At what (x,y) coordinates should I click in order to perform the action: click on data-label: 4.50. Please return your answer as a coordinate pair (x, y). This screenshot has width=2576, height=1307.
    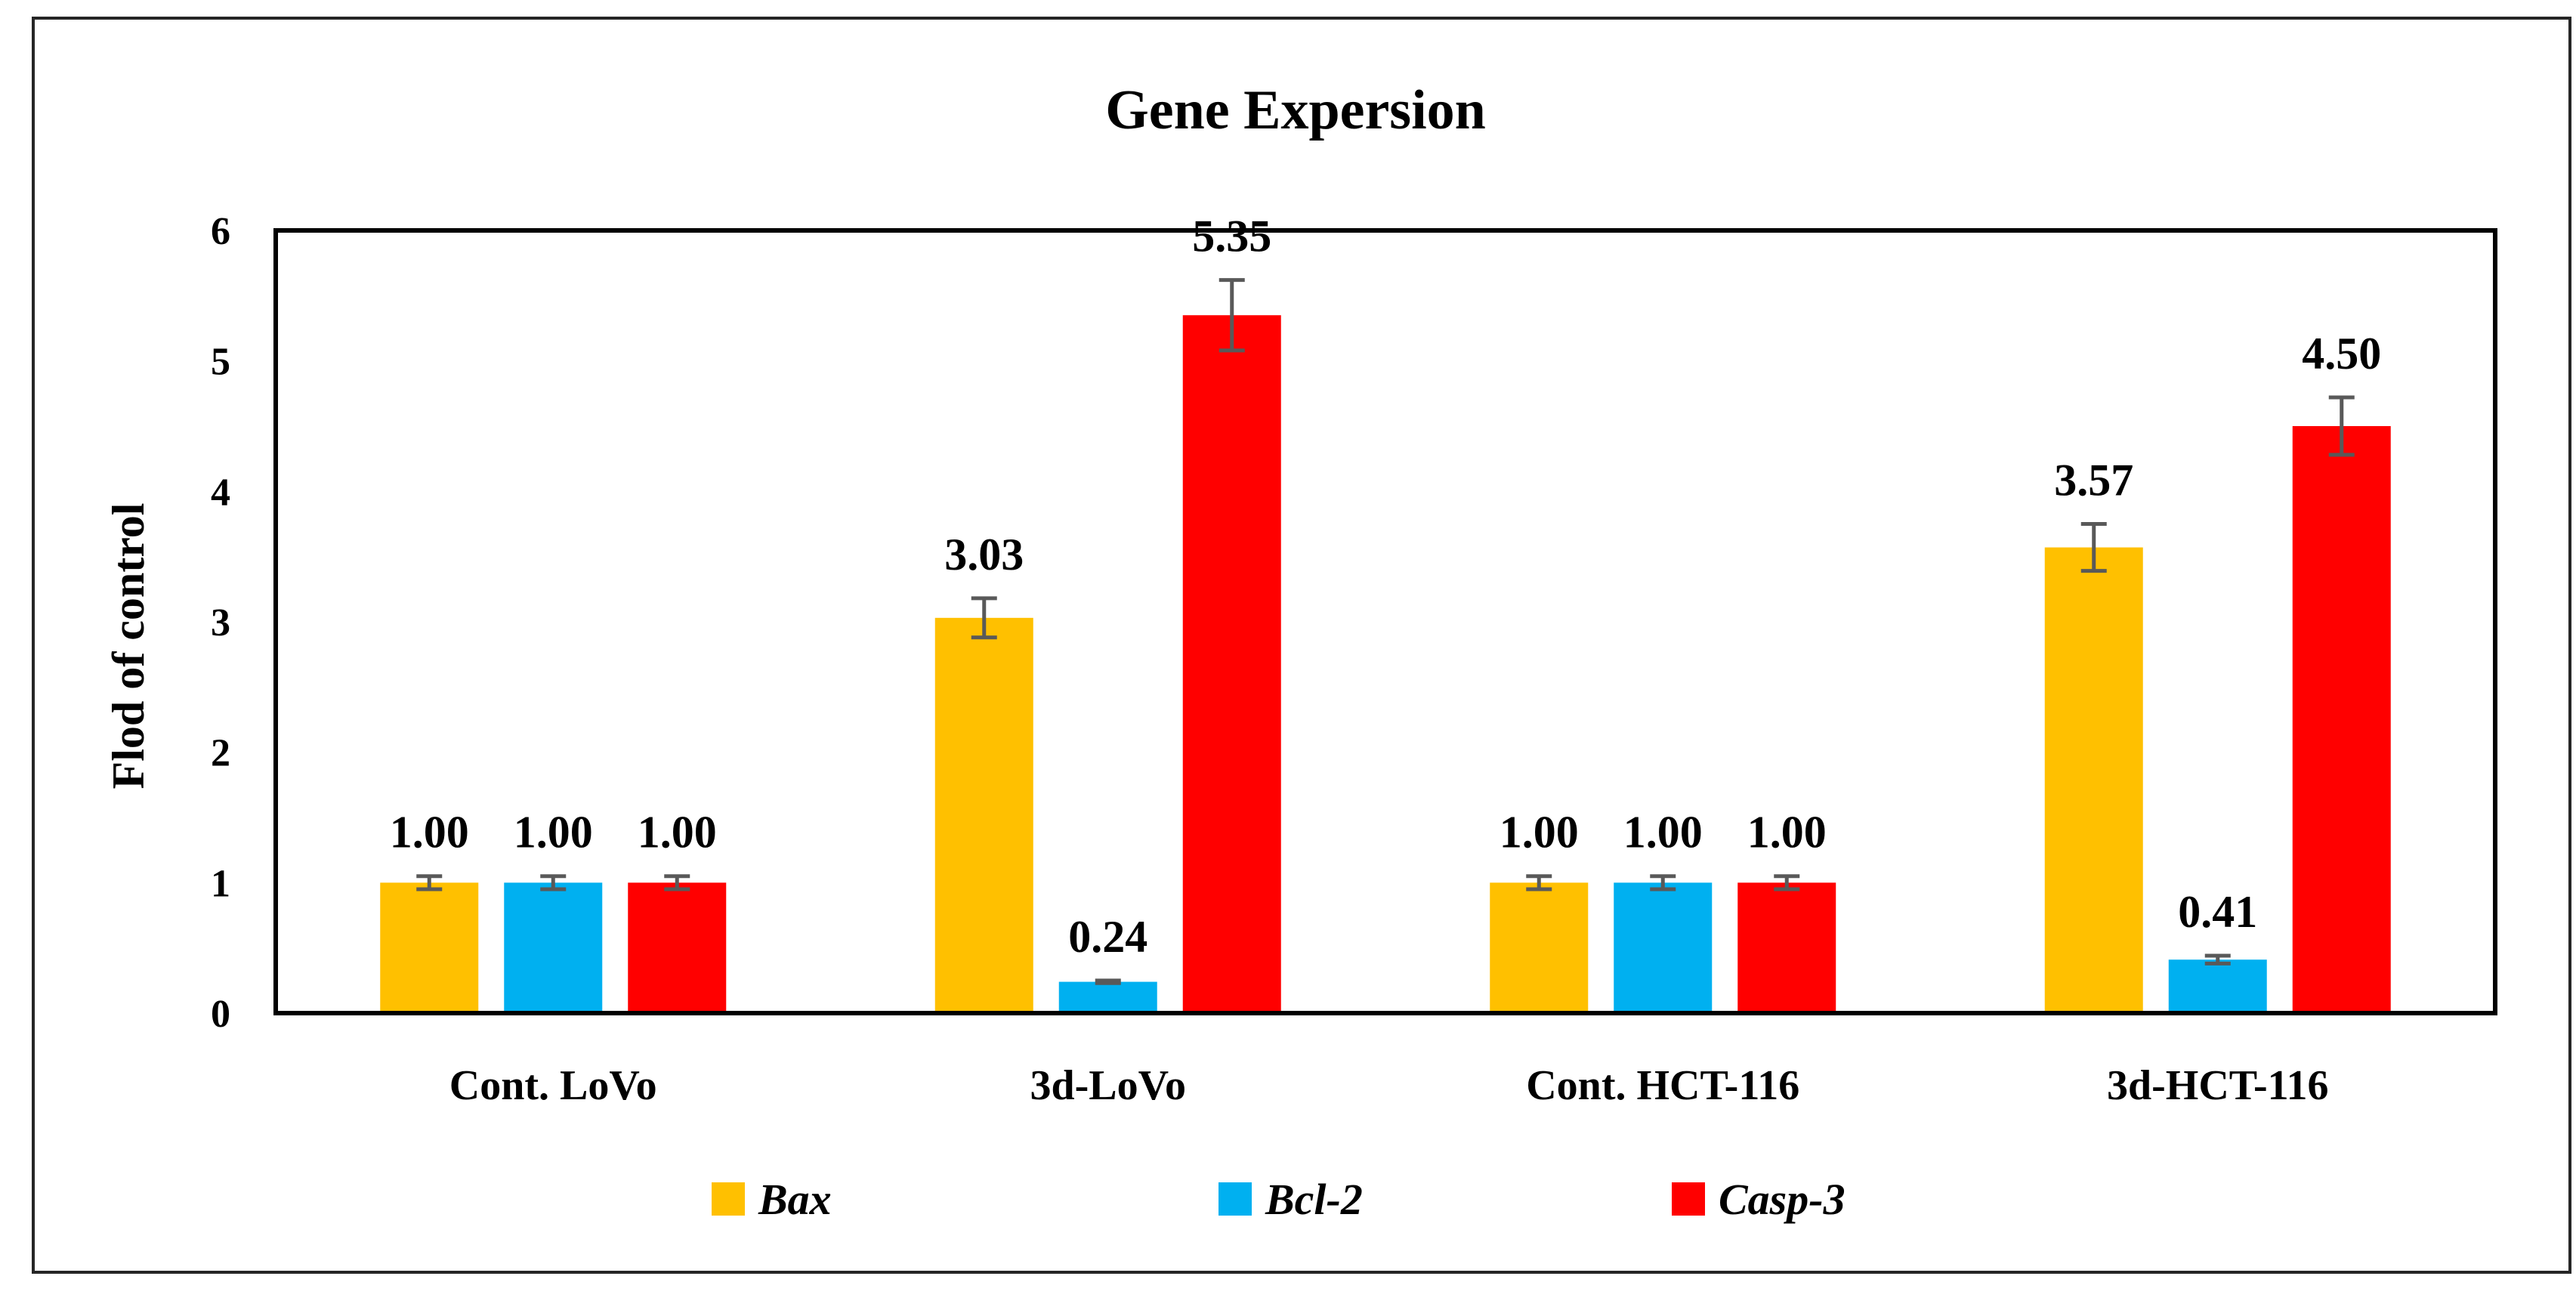
    Looking at the image, I should click on (2341, 354).